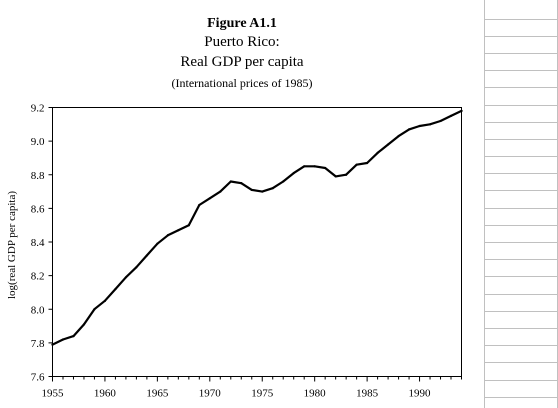 The height and width of the screenshot is (408, 558). Describe the element at coordinates (105, 394) in the screenshot. I see `x-tick-label: 1960` at that location.